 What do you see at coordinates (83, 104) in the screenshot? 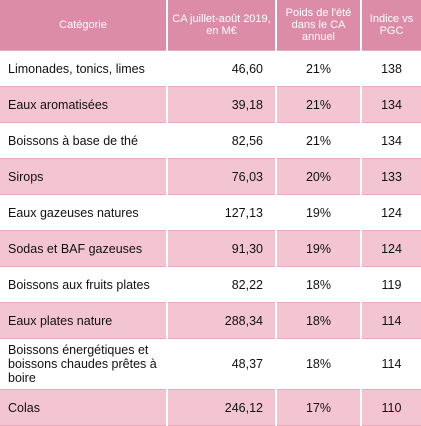
I see `category-cell: Eaux aromatisées` at bounding box center [83, 104].